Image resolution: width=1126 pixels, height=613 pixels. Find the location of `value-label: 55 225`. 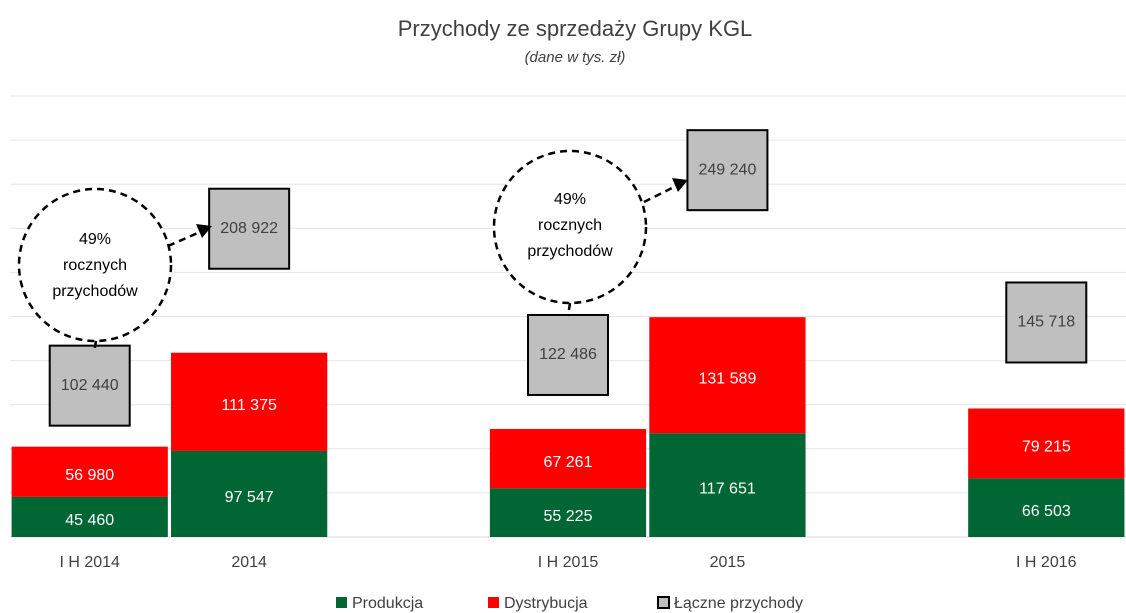

value-label: 55 225 is located at coordinates (568, 516).